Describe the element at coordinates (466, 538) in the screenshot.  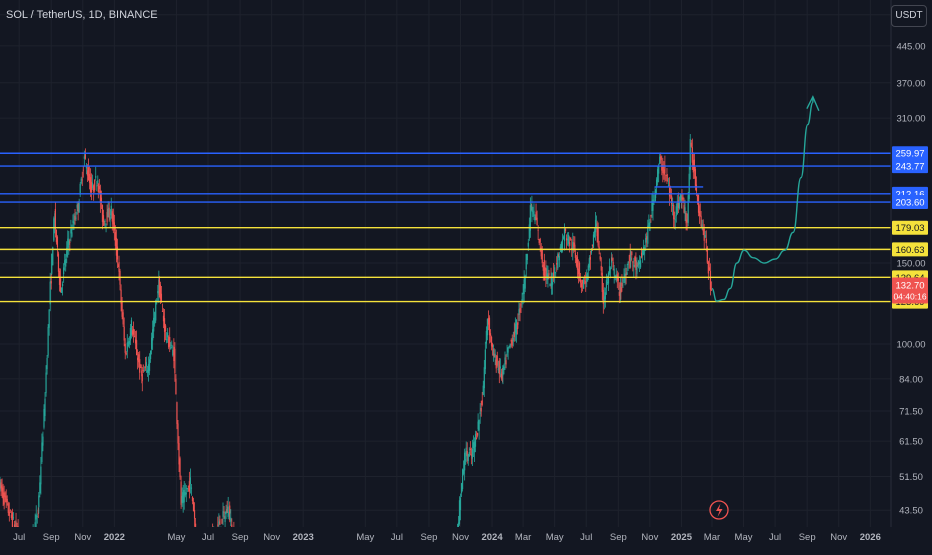
I see `time-axis` at that location.